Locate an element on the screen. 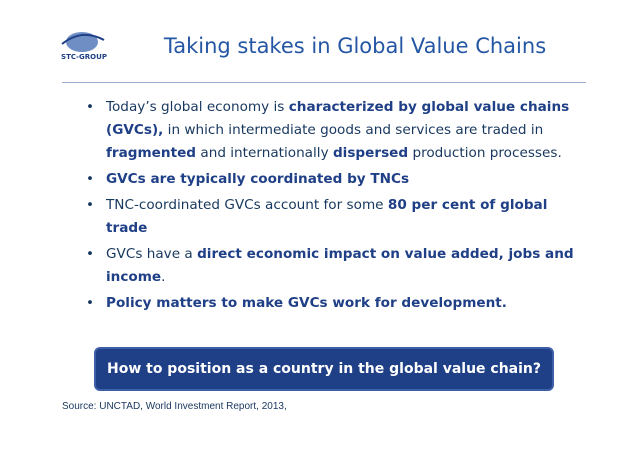 This screenshot has height=452, width=638. text: production processes. is located at coordinates (485, 153).